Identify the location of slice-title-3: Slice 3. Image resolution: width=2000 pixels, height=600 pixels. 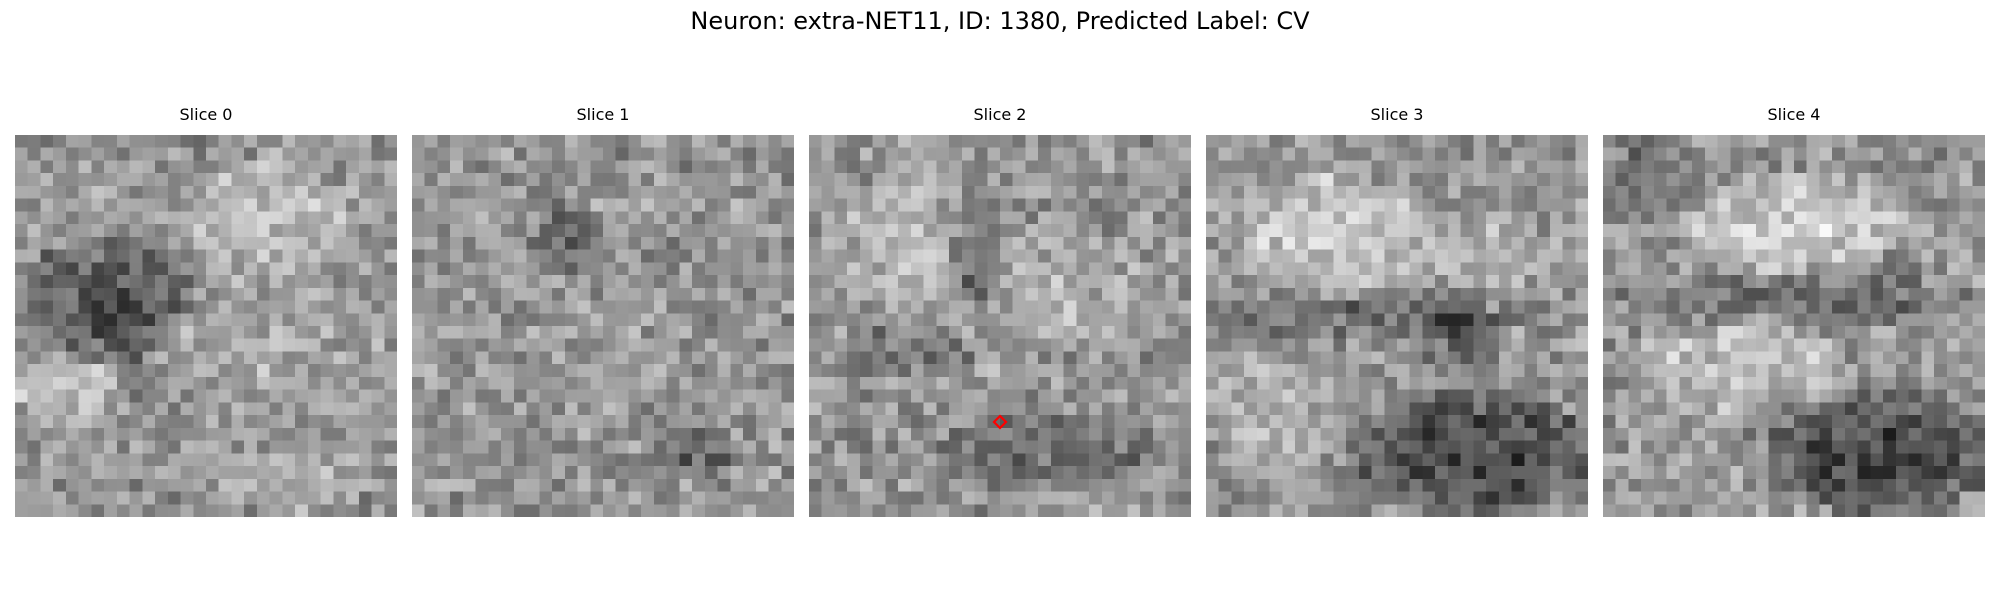
(1397, 114).